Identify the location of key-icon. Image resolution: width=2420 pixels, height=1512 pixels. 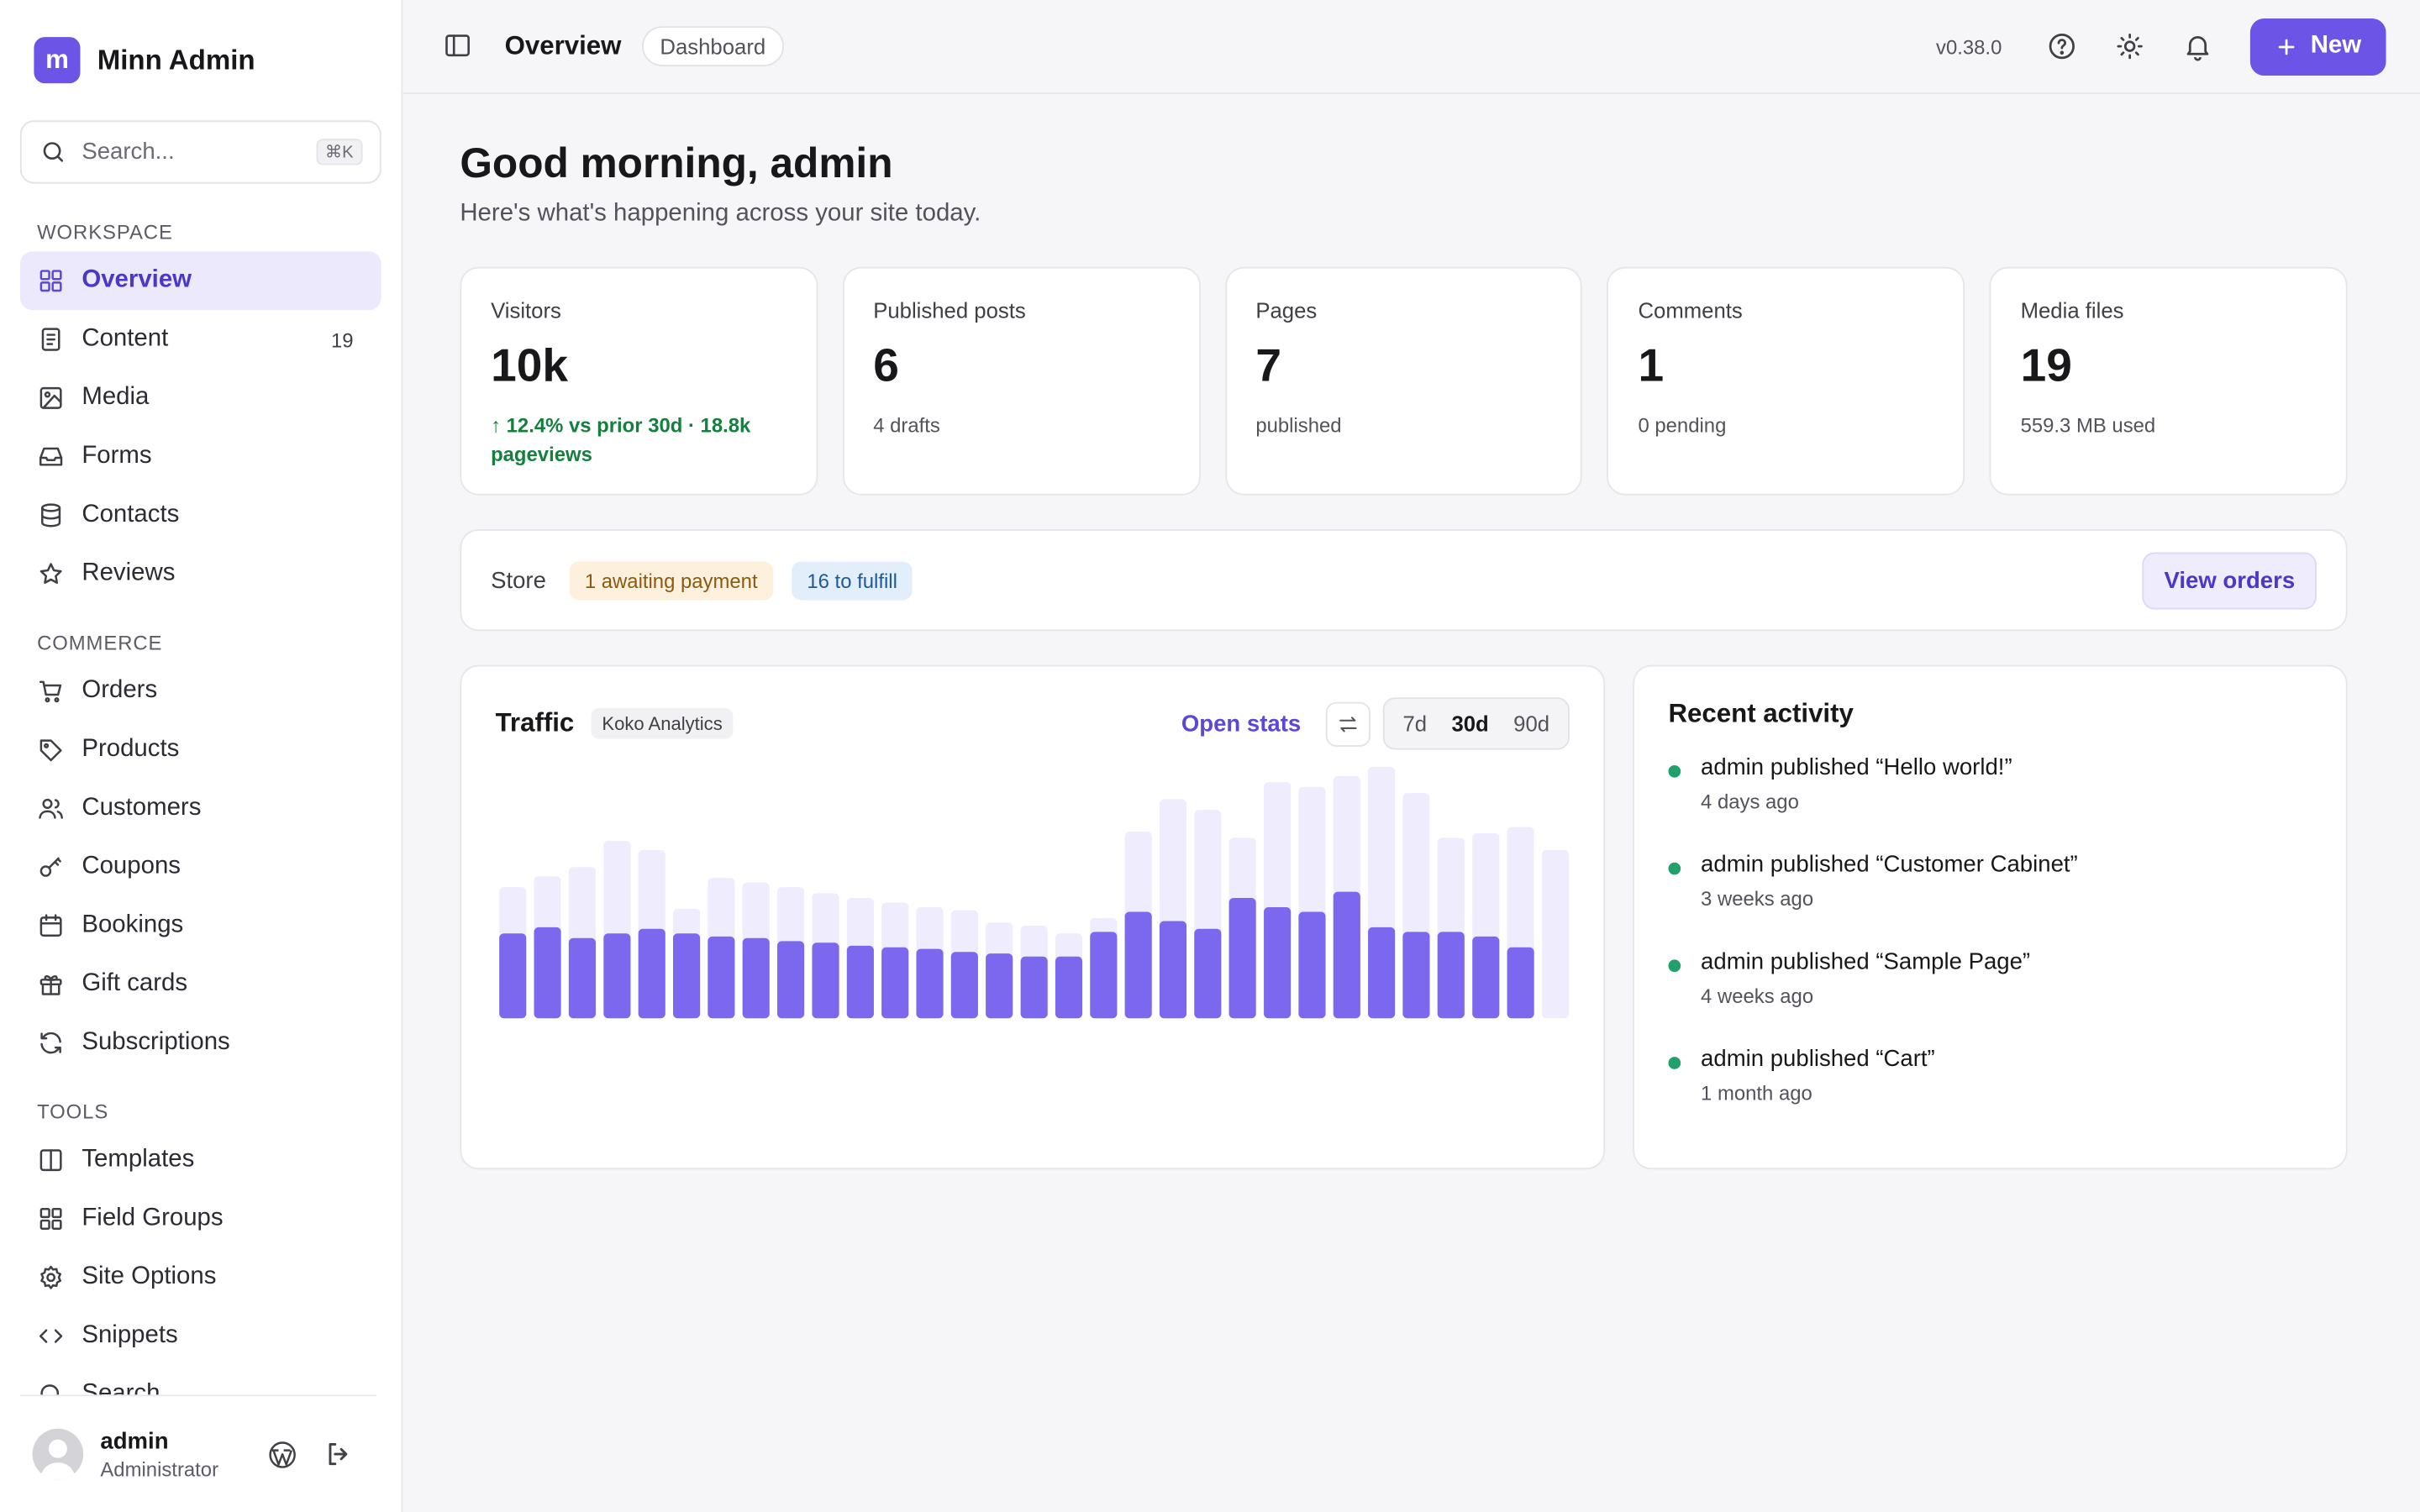
(51, 867).